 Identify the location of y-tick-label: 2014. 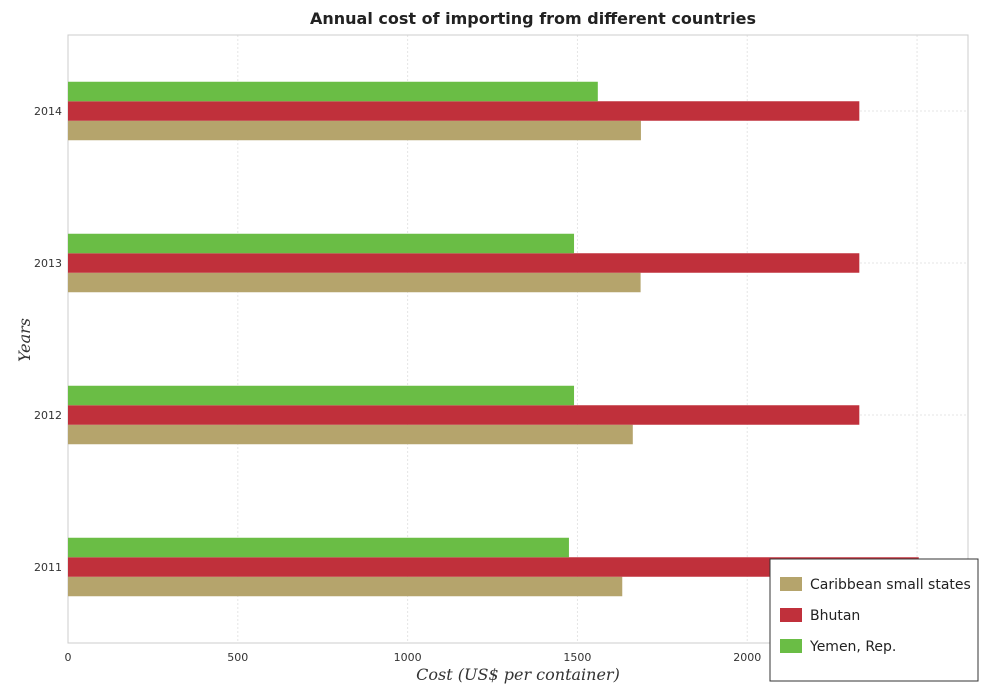
(48, 111).